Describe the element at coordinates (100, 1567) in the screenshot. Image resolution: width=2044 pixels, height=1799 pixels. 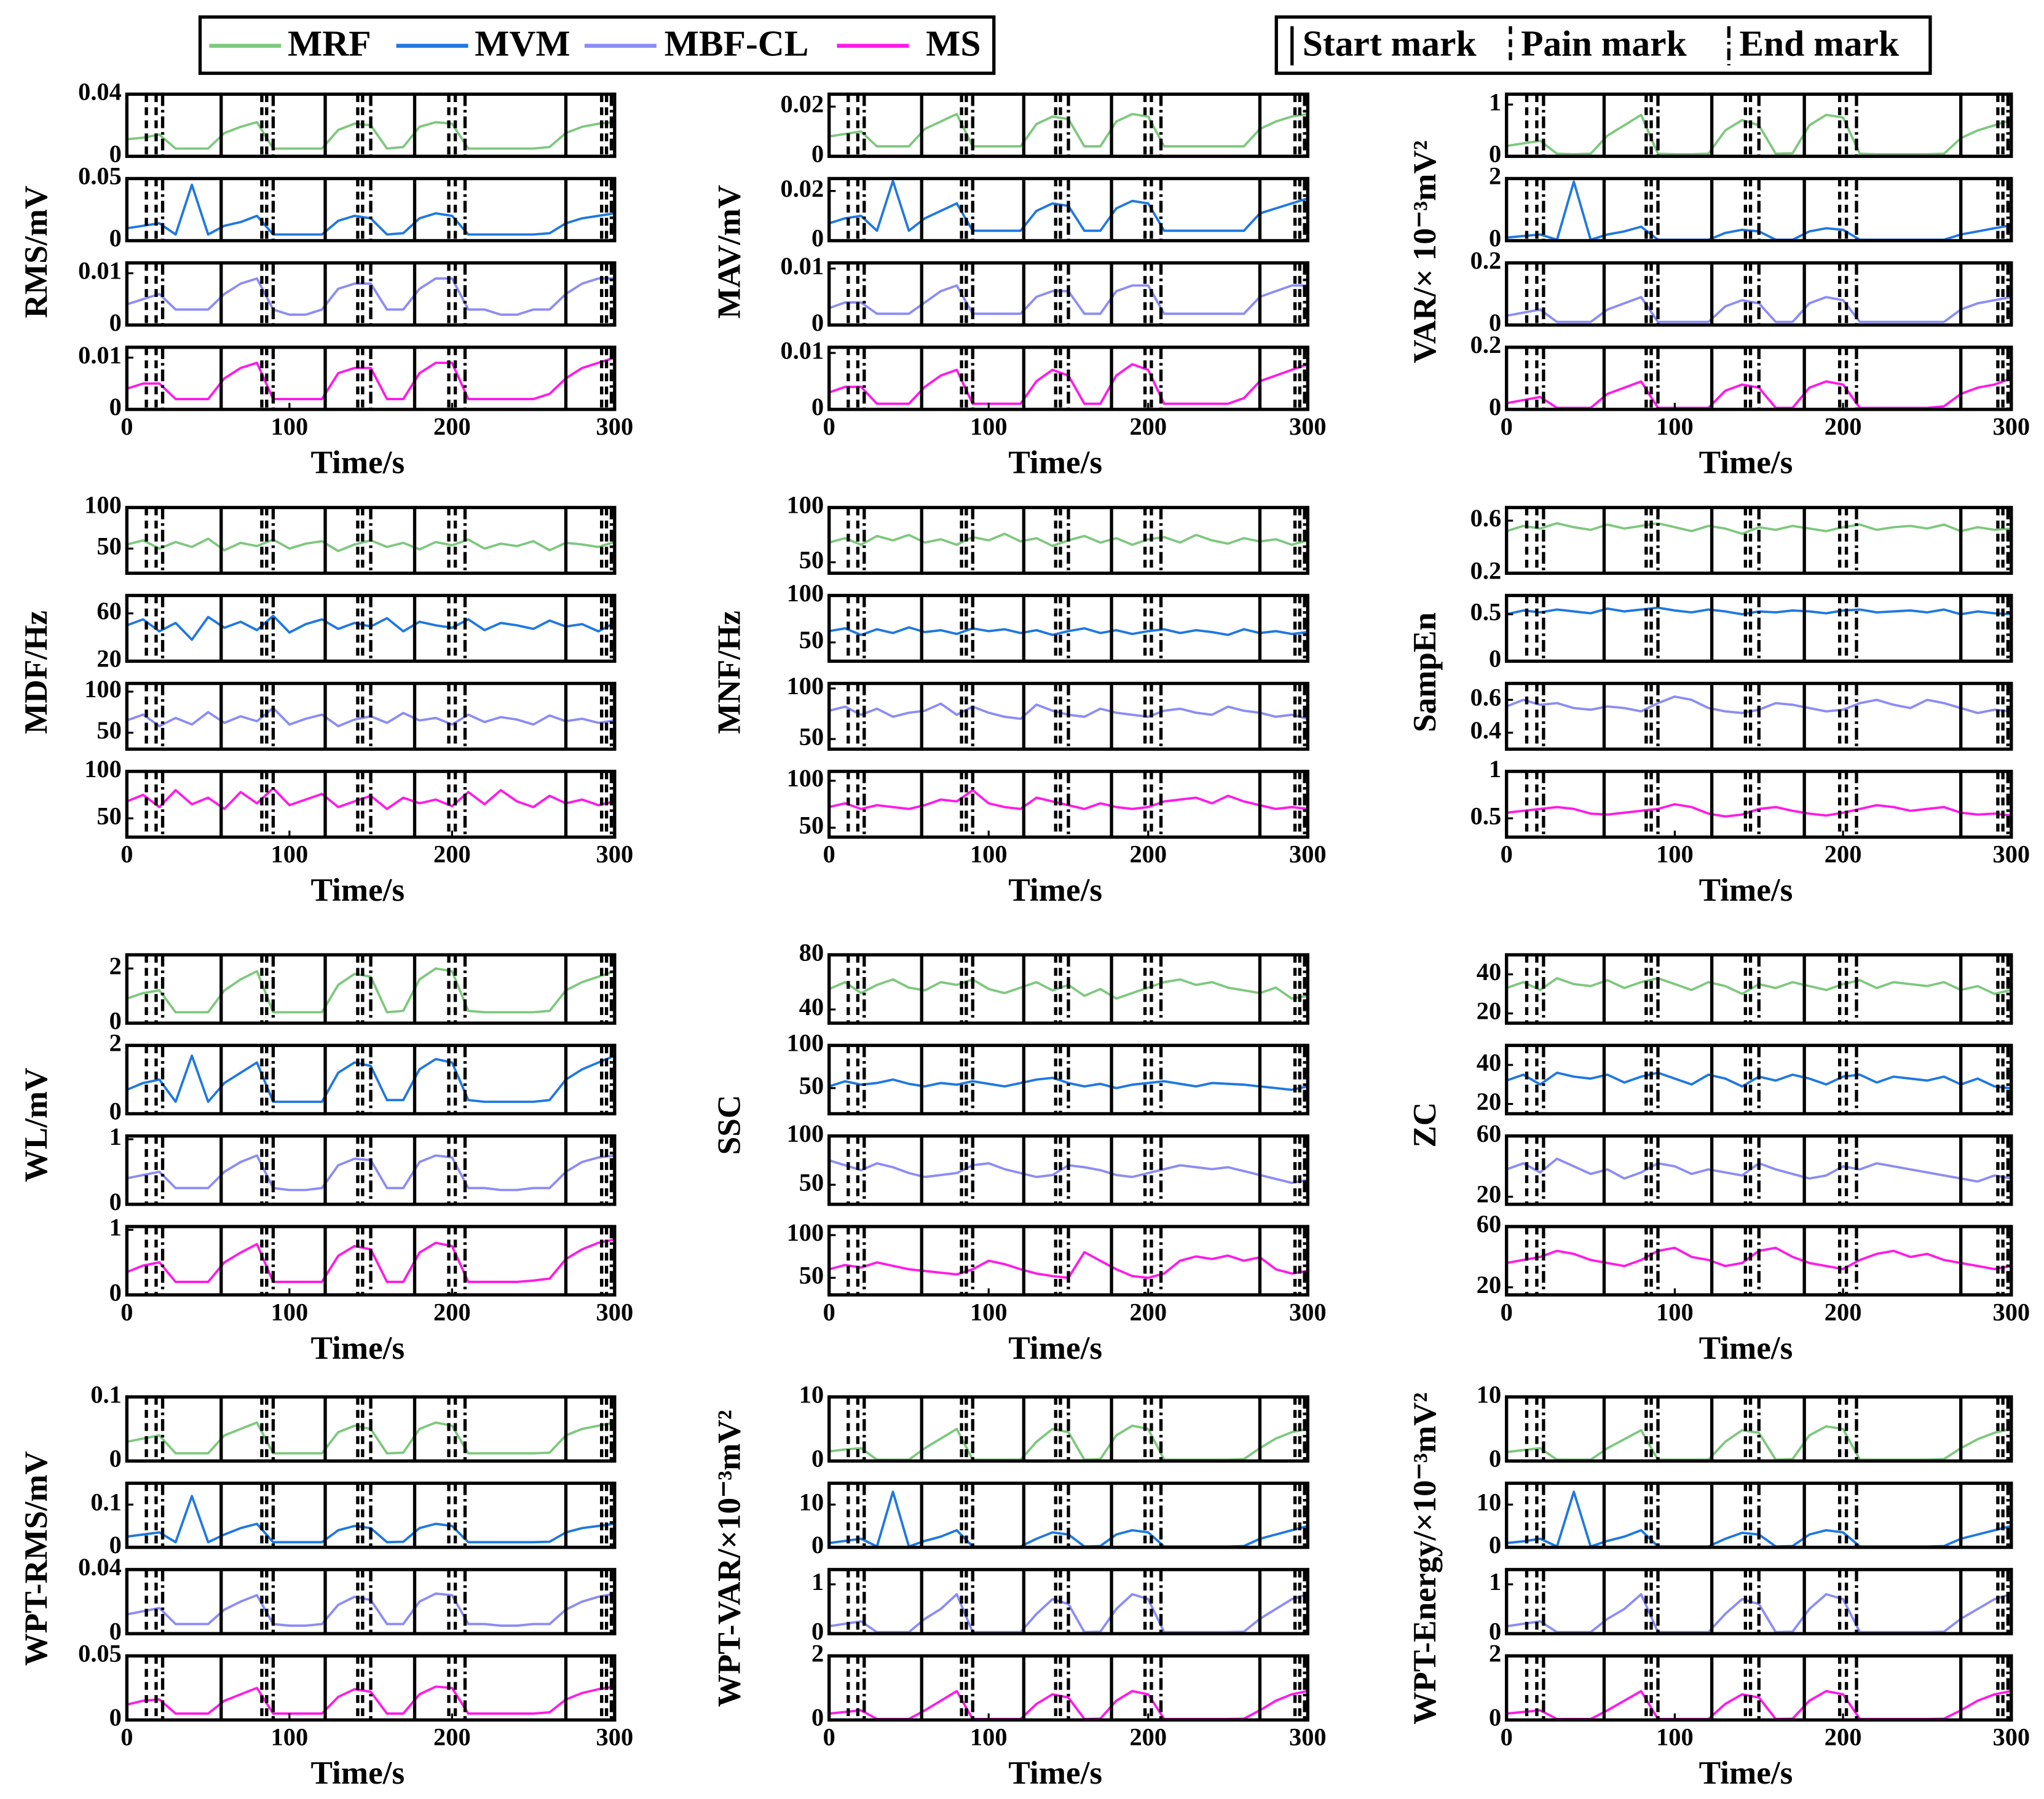
I see `y-tick-label: 0.04` at that location.